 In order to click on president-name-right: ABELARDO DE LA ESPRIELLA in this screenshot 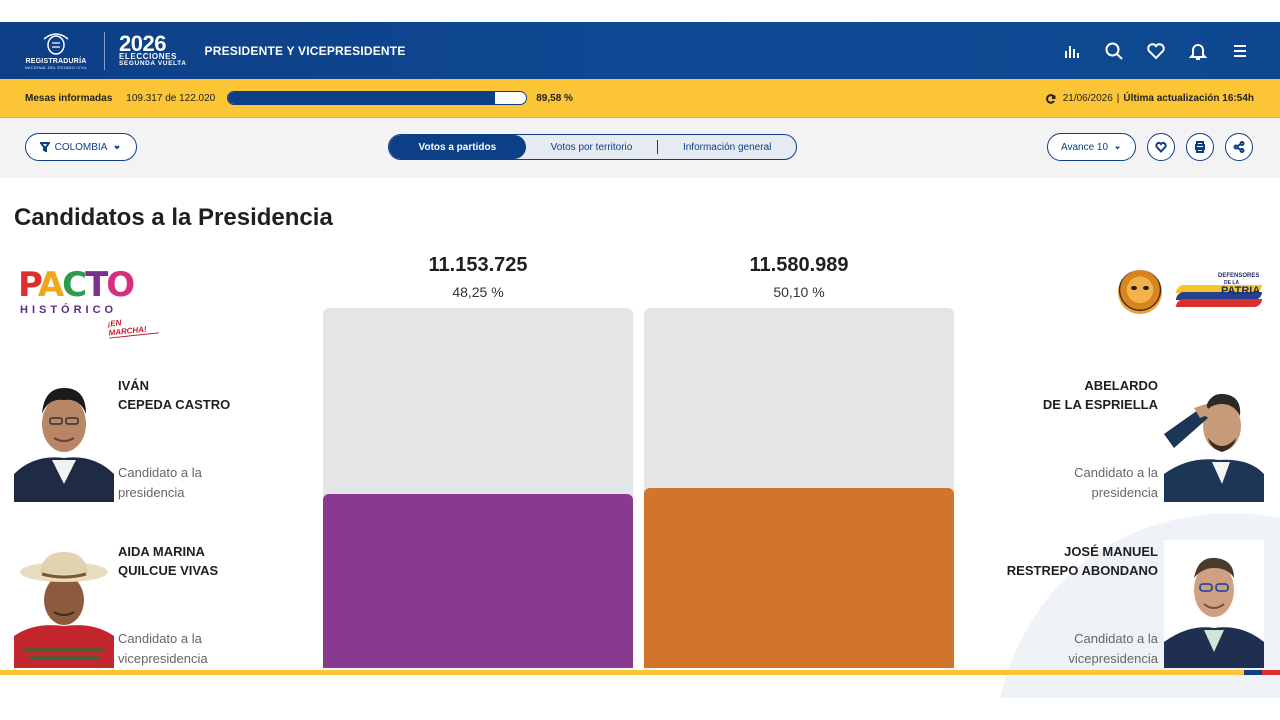, I will do `click(1100, 395)`.